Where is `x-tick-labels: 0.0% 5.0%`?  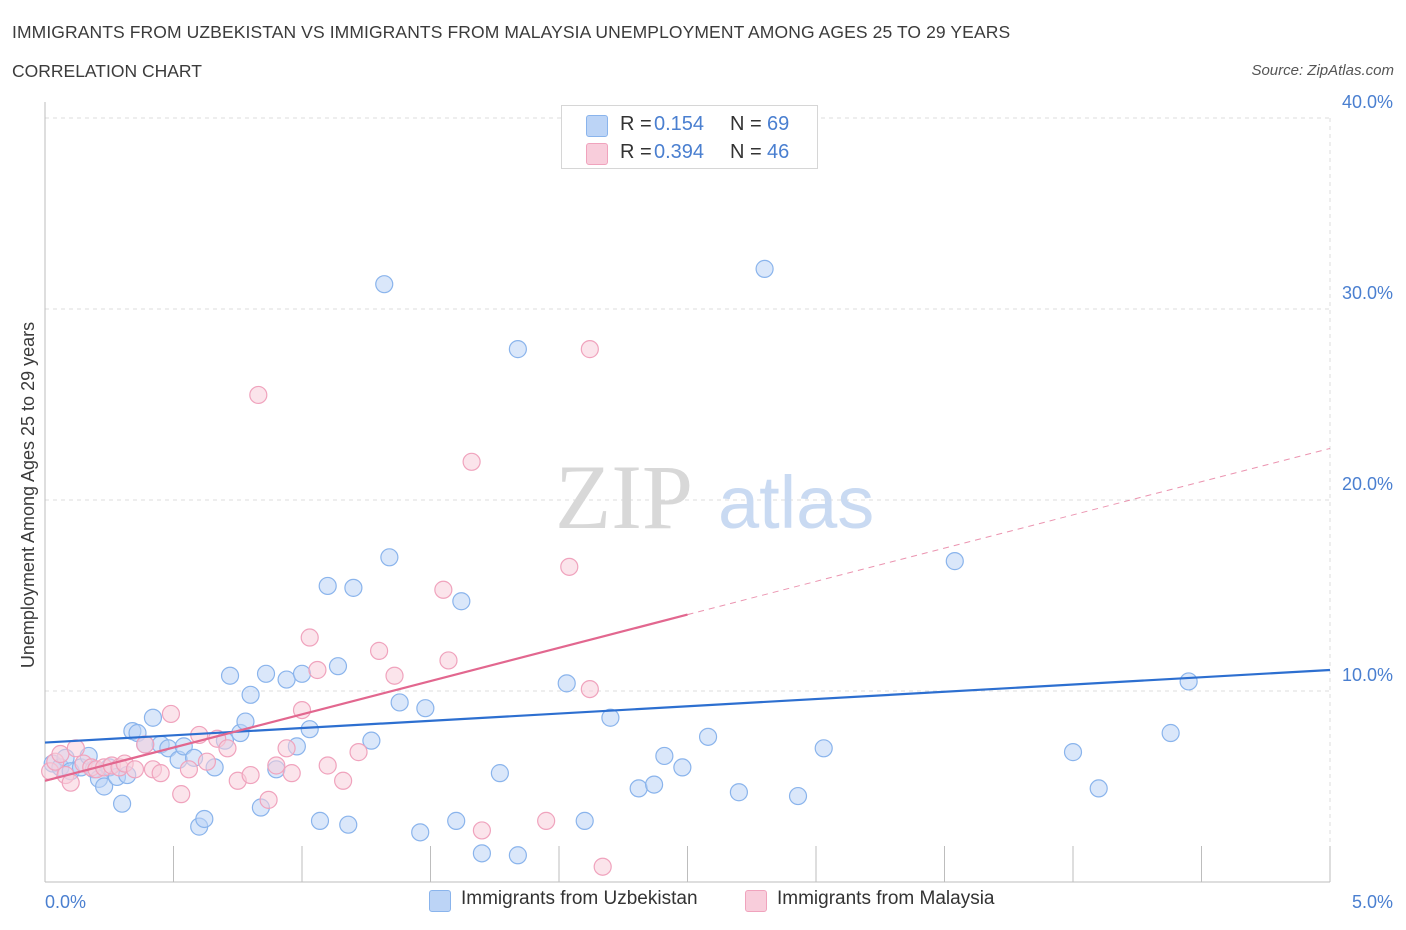
x-tick-labels: 0.0% 5.0% is located at coordinates (719, 902).